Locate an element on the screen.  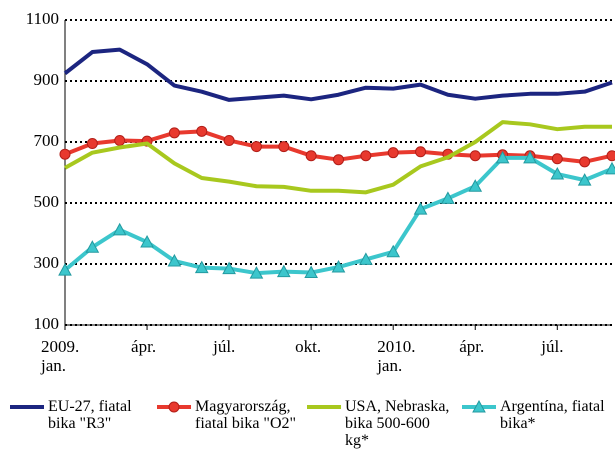
y-tick-label: 700 is located at coordinates (47, 140).